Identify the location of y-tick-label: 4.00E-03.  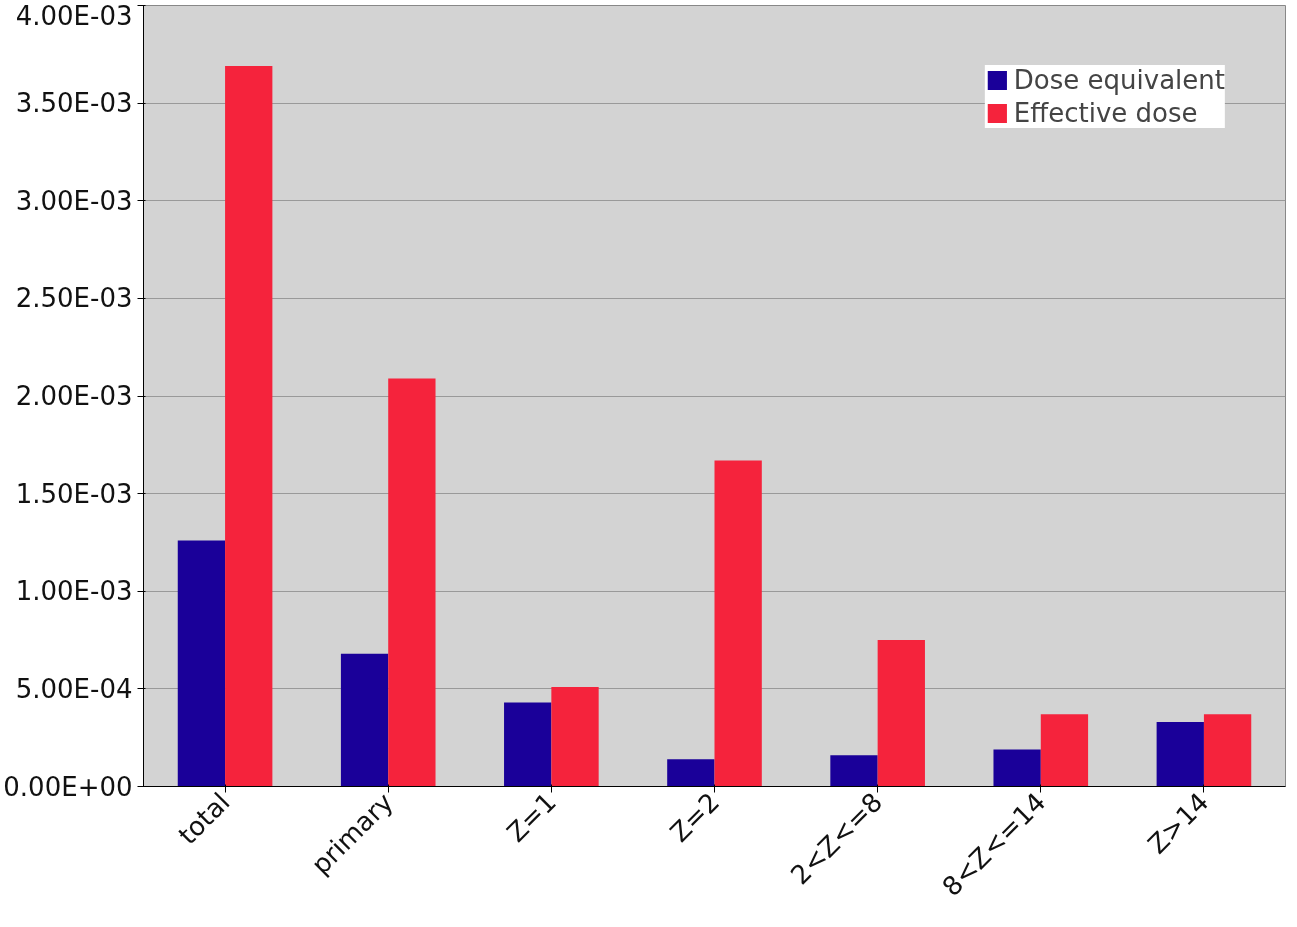
(74, 15).